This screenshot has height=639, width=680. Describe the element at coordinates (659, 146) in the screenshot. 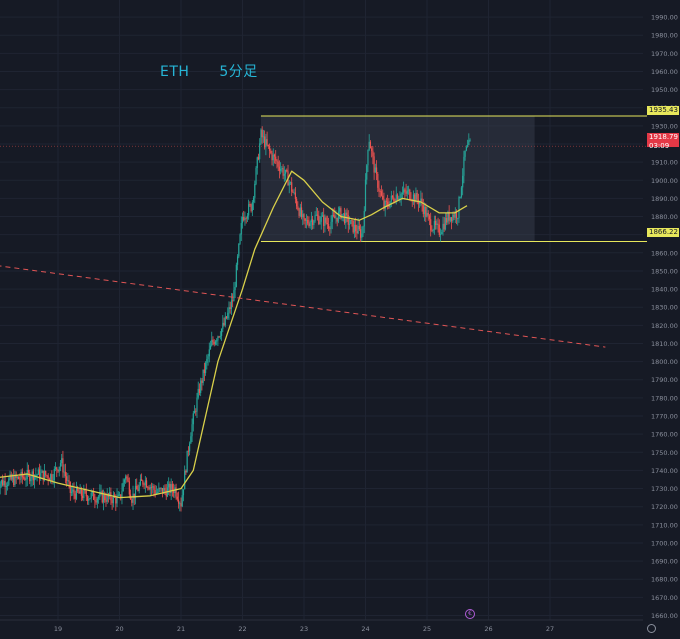

I see `last-price-countdown: 03:09` at that location.